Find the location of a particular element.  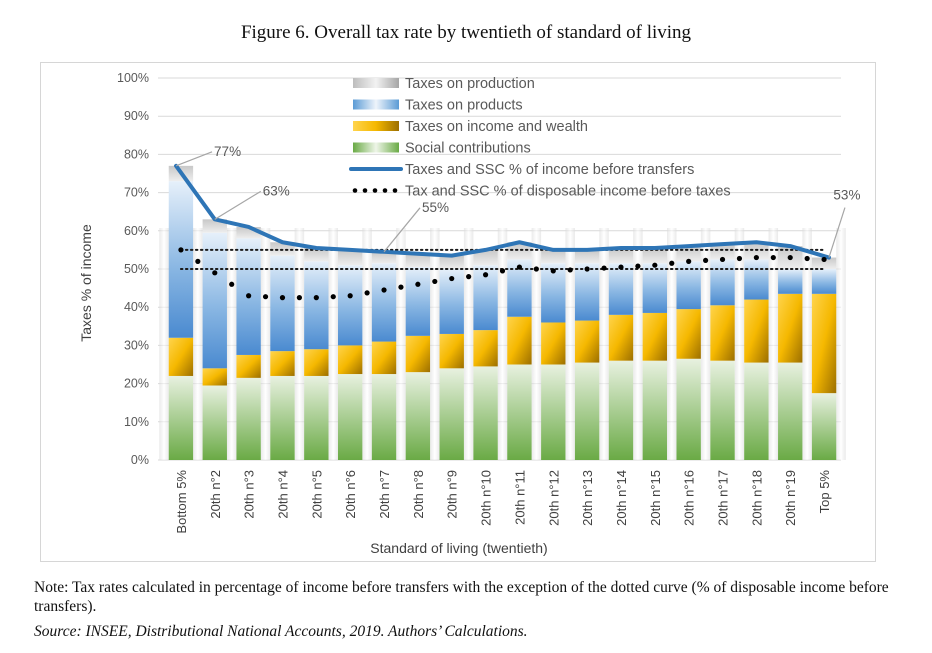

annotation-label: 77% is located at coordinates (227, 151).